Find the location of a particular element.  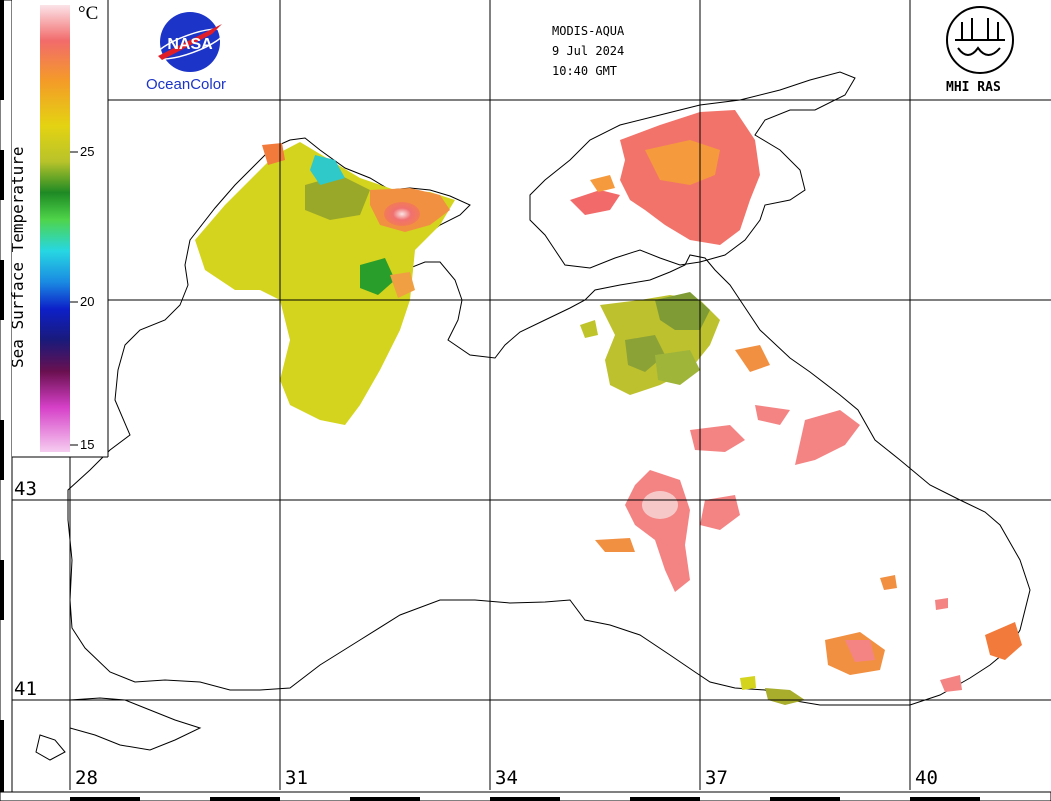

bottom-tick-frame is located at coordinates (525, 796).